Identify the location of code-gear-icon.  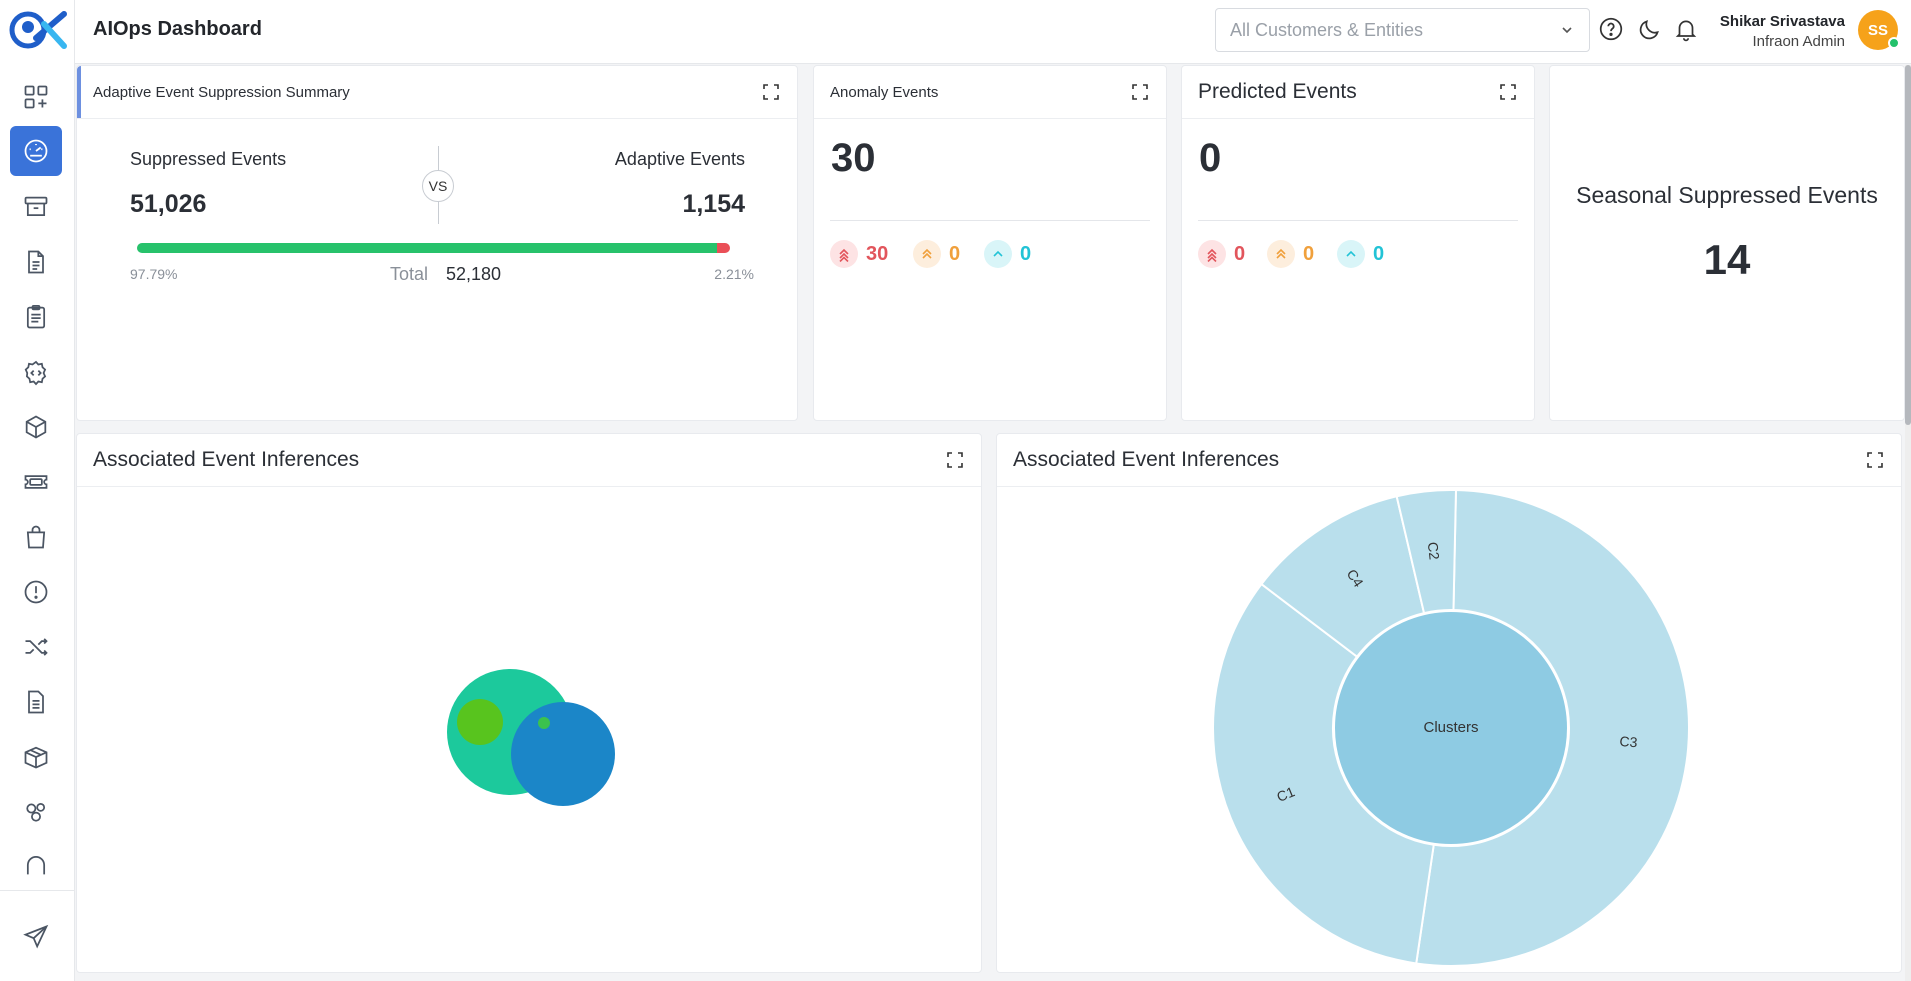
(35, 373).